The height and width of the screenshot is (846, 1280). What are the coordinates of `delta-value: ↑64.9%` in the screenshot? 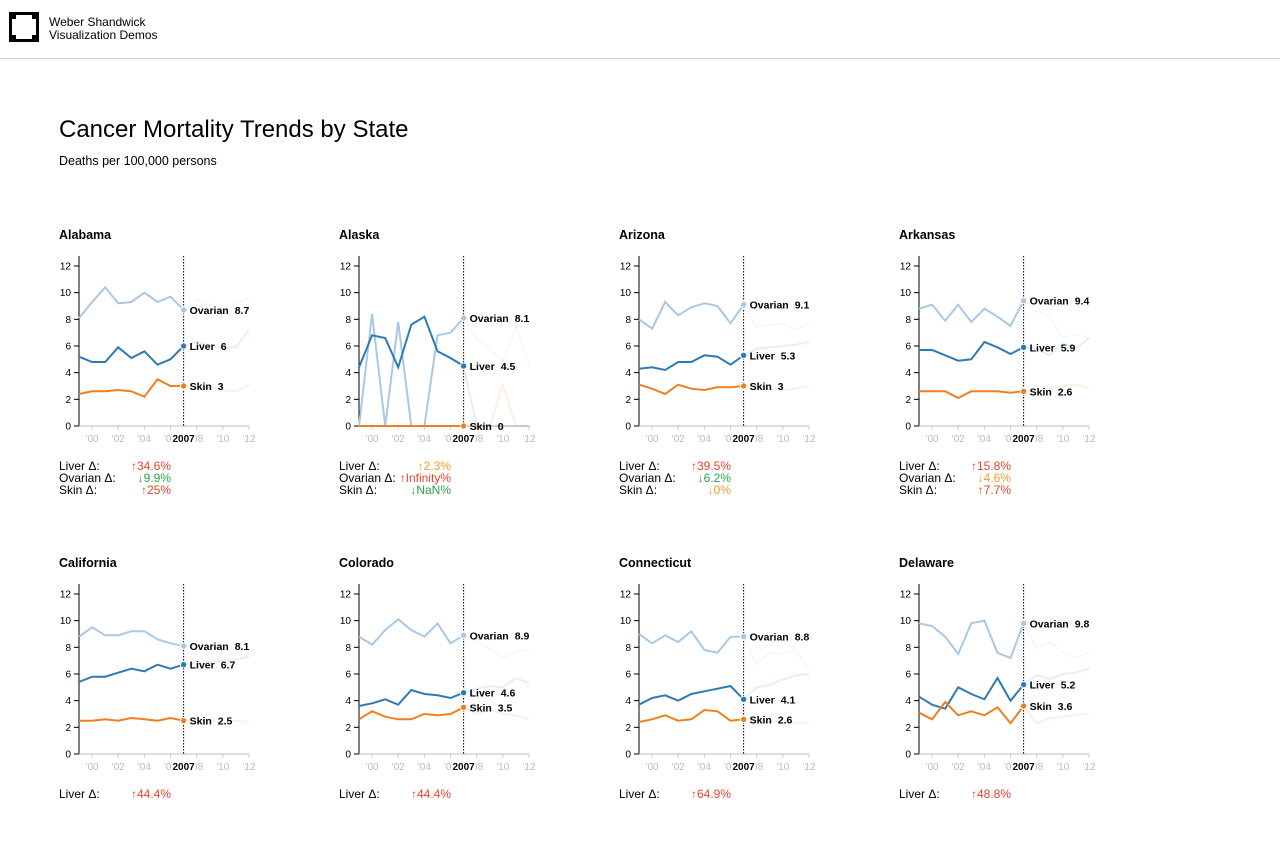 It's located at (710, 794).